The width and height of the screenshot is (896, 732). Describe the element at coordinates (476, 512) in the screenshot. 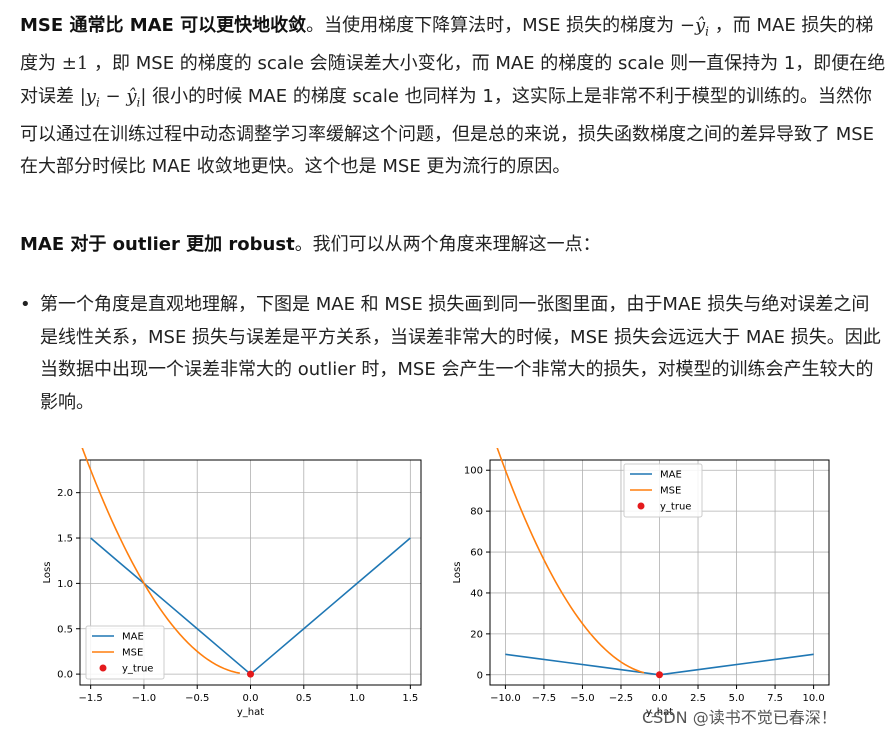

I see `y-tick-label: 80` at that location.